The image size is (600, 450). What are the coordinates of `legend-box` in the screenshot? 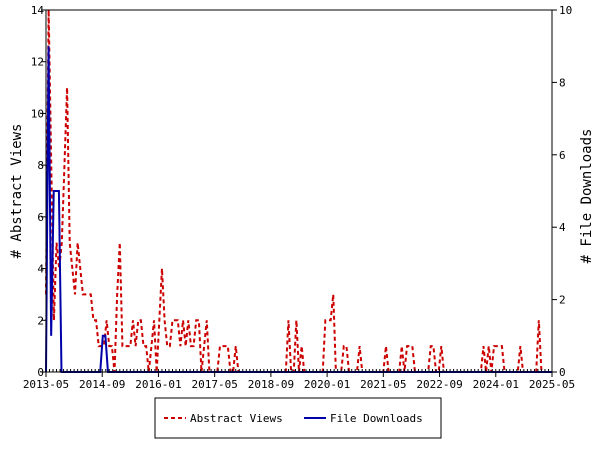 It's located at (298, 418).